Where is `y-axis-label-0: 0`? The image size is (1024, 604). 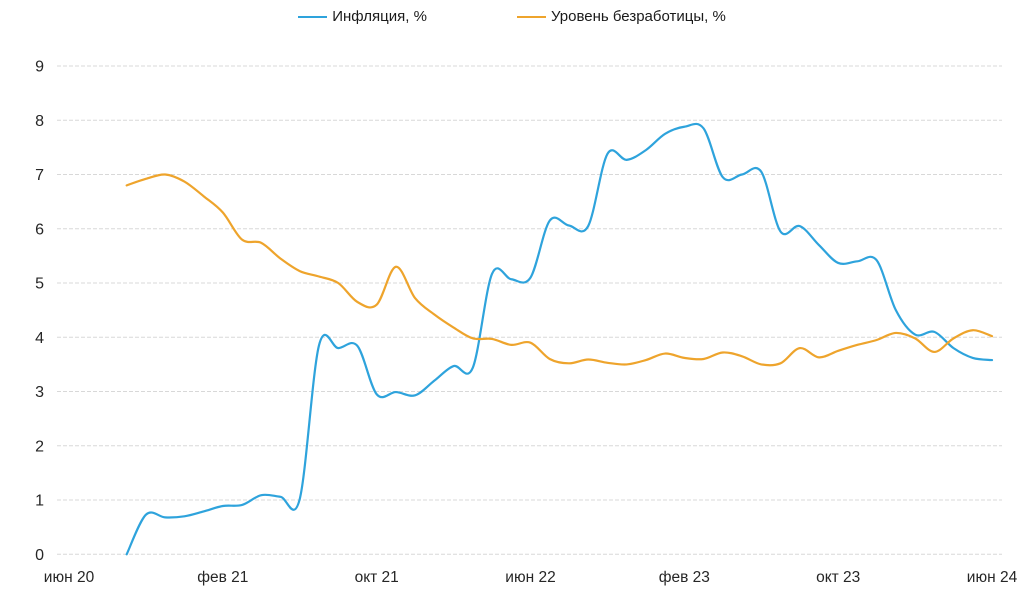 y-axis-label-0: 0 is located at coordinates (39, 555).